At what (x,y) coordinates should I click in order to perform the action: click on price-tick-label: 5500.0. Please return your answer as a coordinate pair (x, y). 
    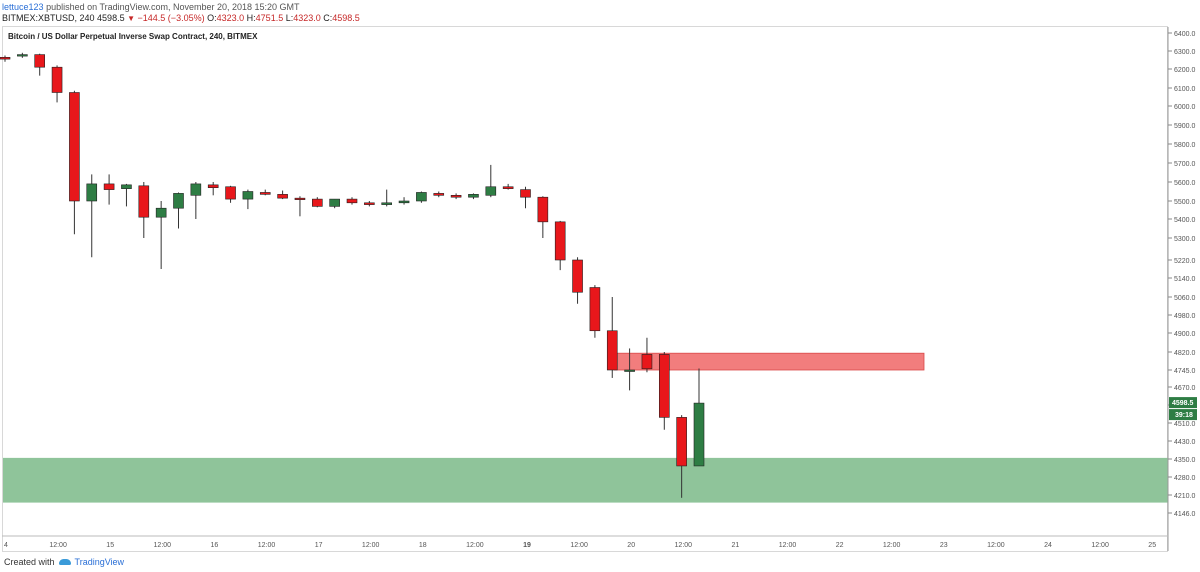
    Looking at the image, I should click on (1185, 202).